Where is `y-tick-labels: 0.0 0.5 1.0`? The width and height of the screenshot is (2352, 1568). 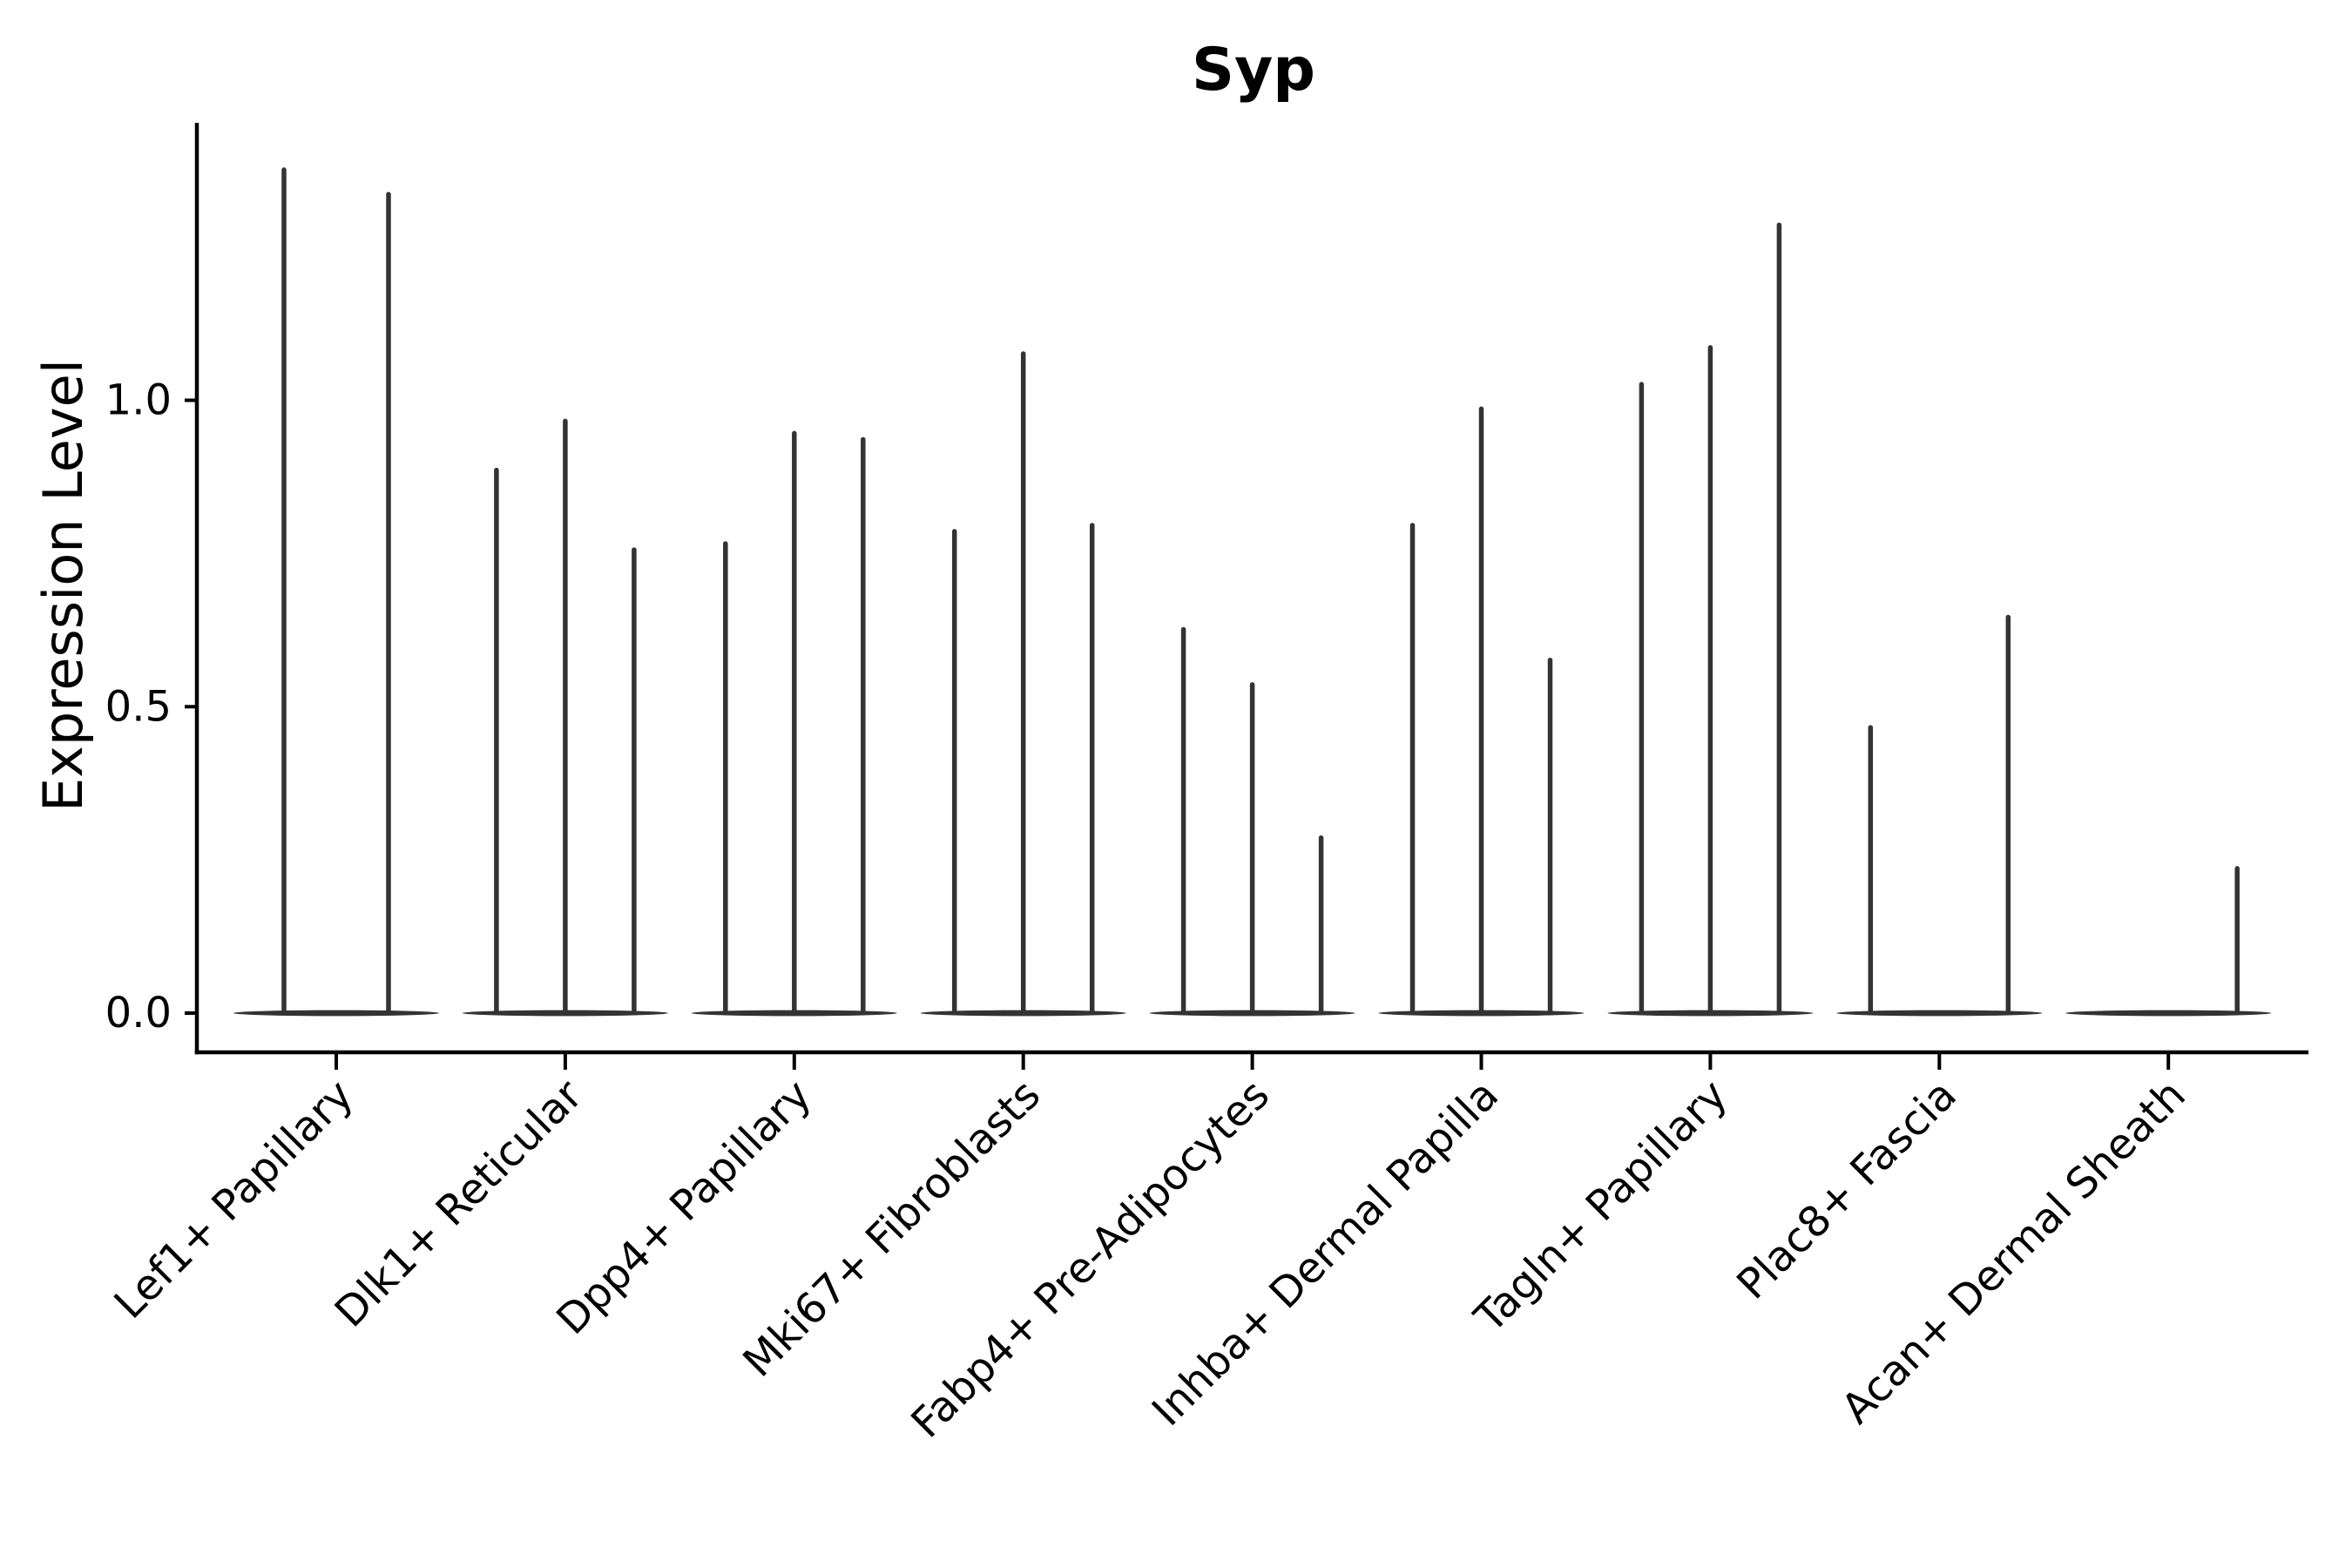 y-tick-labels: 0.0 0.5 1.0 is located at coordinates (138, 707).